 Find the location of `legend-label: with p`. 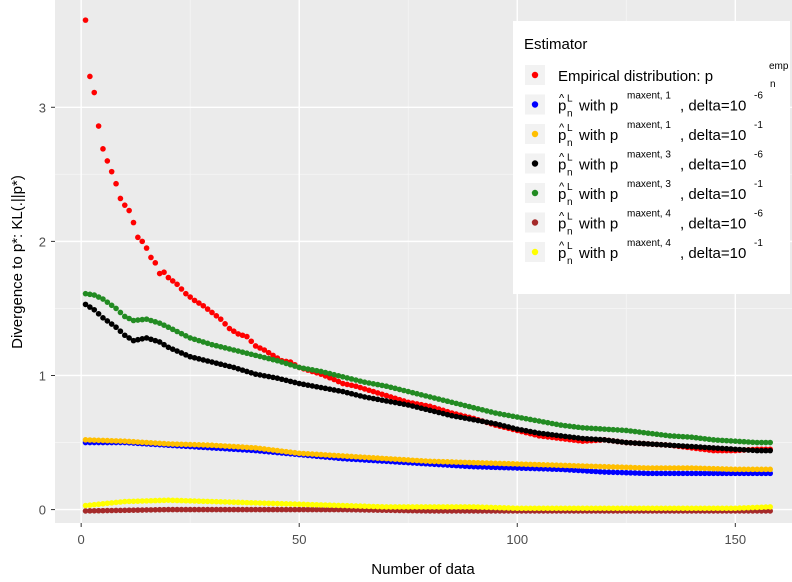

legend-label: with p is located at coordinates (598, 106).